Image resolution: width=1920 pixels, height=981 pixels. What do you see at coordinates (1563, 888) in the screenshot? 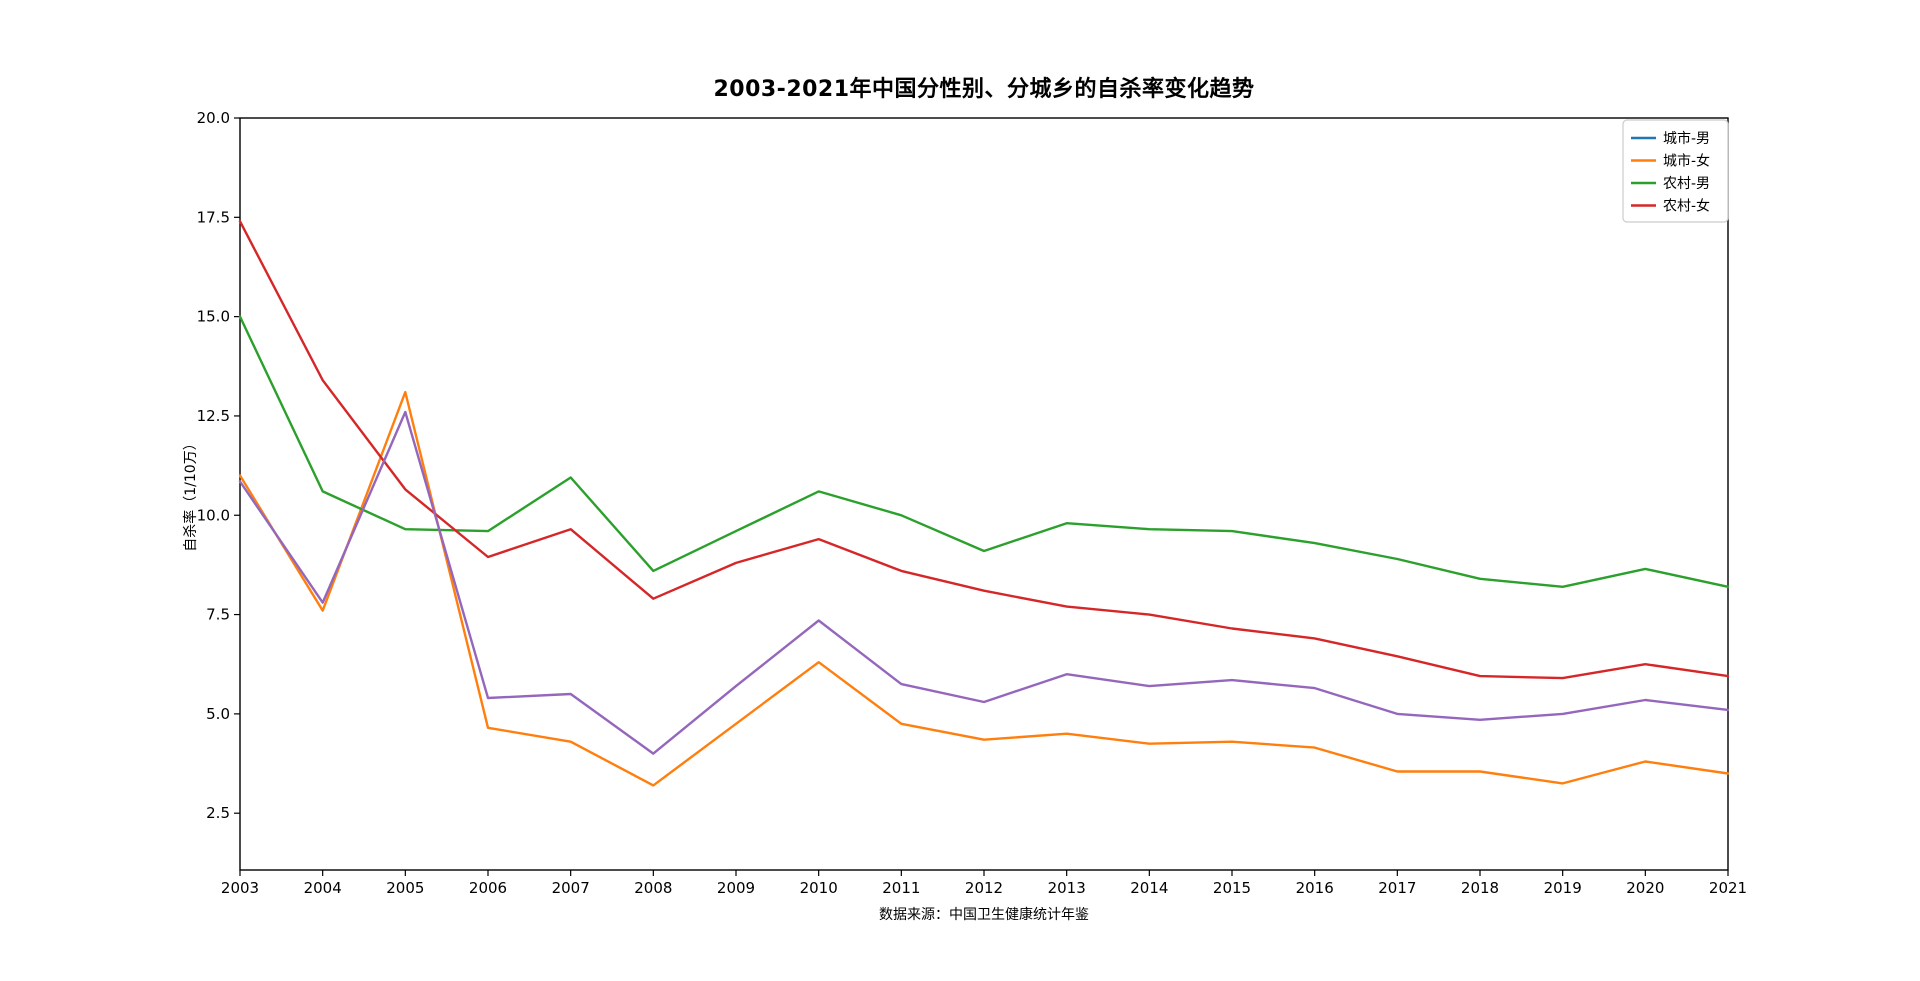
I see `x-tick-label: 2019` at bounding box center [1563, 888].